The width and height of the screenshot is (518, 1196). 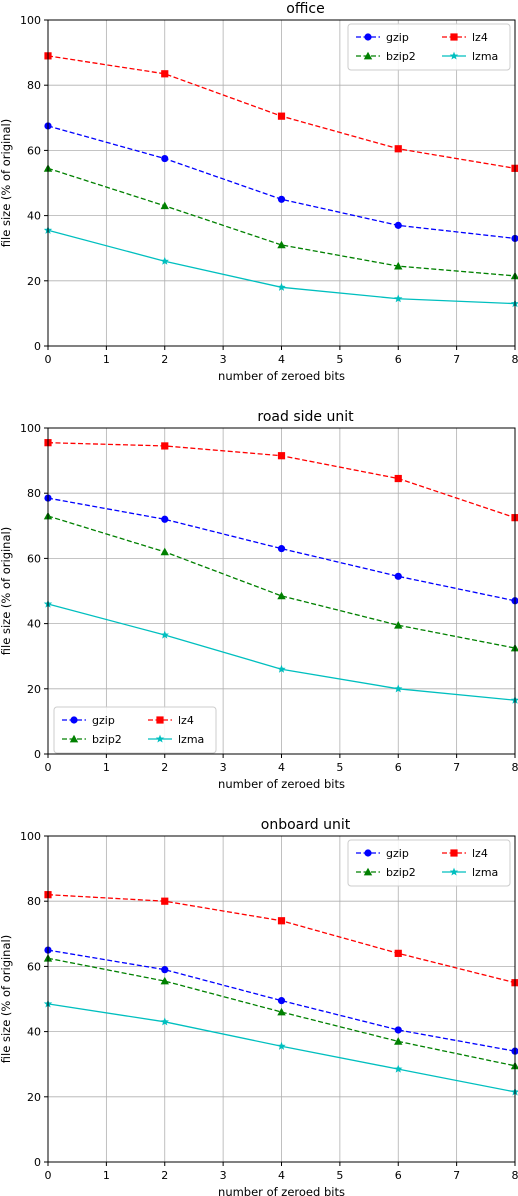 What do you see at coordinates (171, 720) in the screenshot?
I see `legend-item-lz4: lz4` at bounding box center [171, 720].